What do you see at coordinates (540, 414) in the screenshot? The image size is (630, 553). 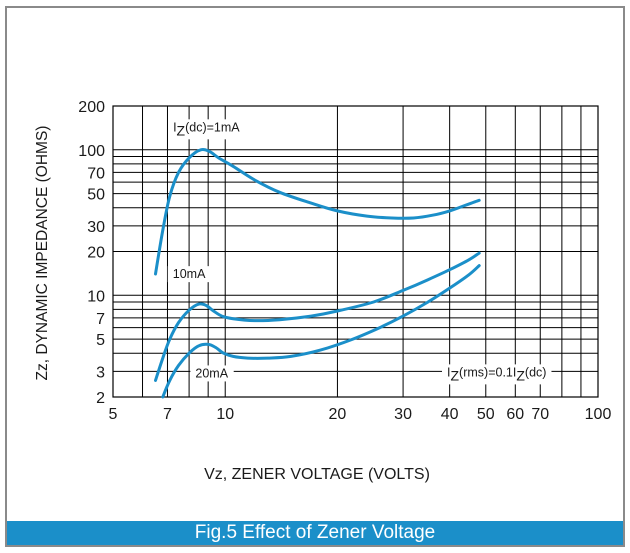 I see `x-tick-label: 70` at bounding box center [540, 414].